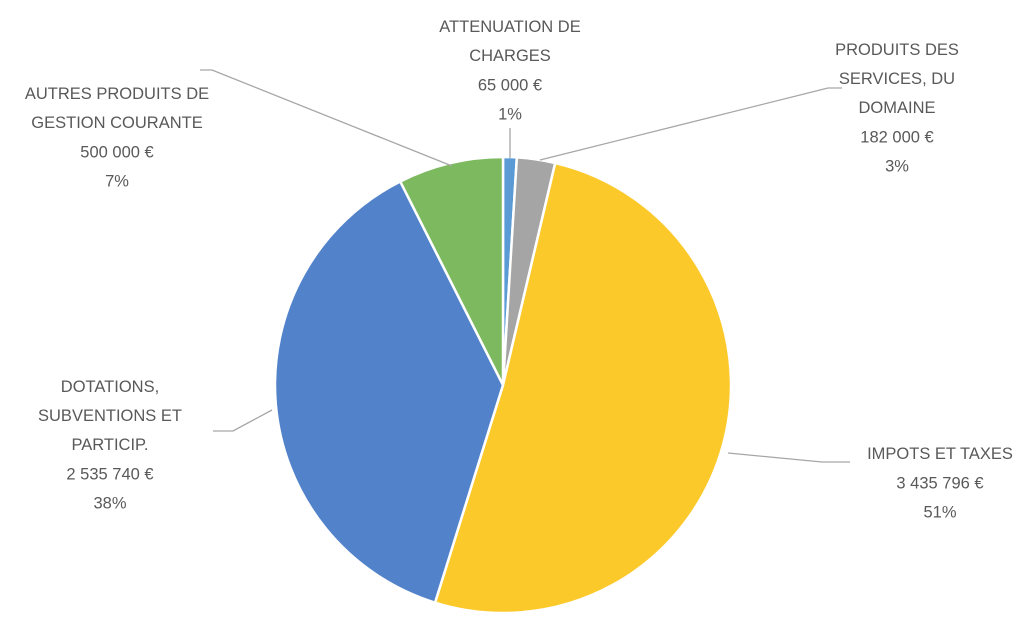 This screenshot has height=621, width=1030. Describe the element at coordinates (510, 114) in the screenshot. I see `percent-label: 1%` at that location.